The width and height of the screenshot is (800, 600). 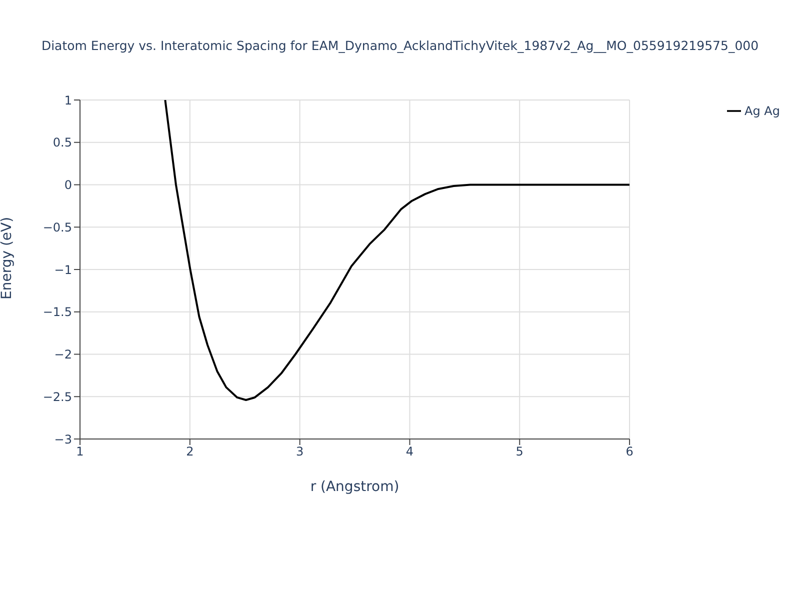 I want to click on y-tick-label: −1.5, so click(x=57, y=312).